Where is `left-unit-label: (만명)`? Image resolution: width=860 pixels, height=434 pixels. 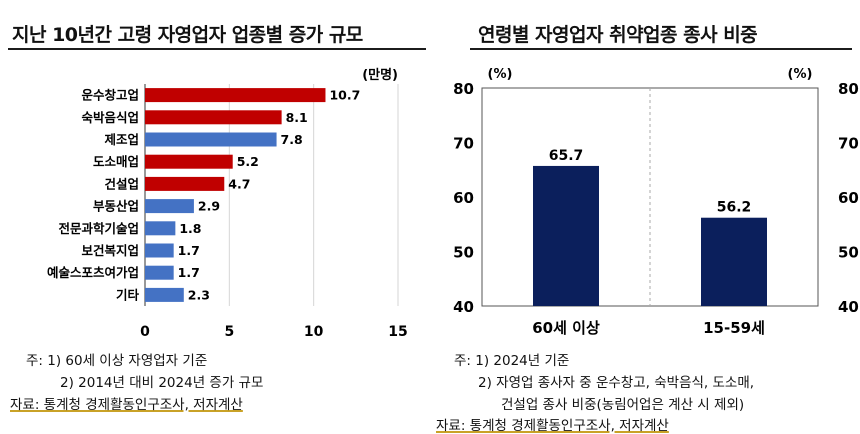 left-unit-label: (만명) is located at coordinates (380, 75).